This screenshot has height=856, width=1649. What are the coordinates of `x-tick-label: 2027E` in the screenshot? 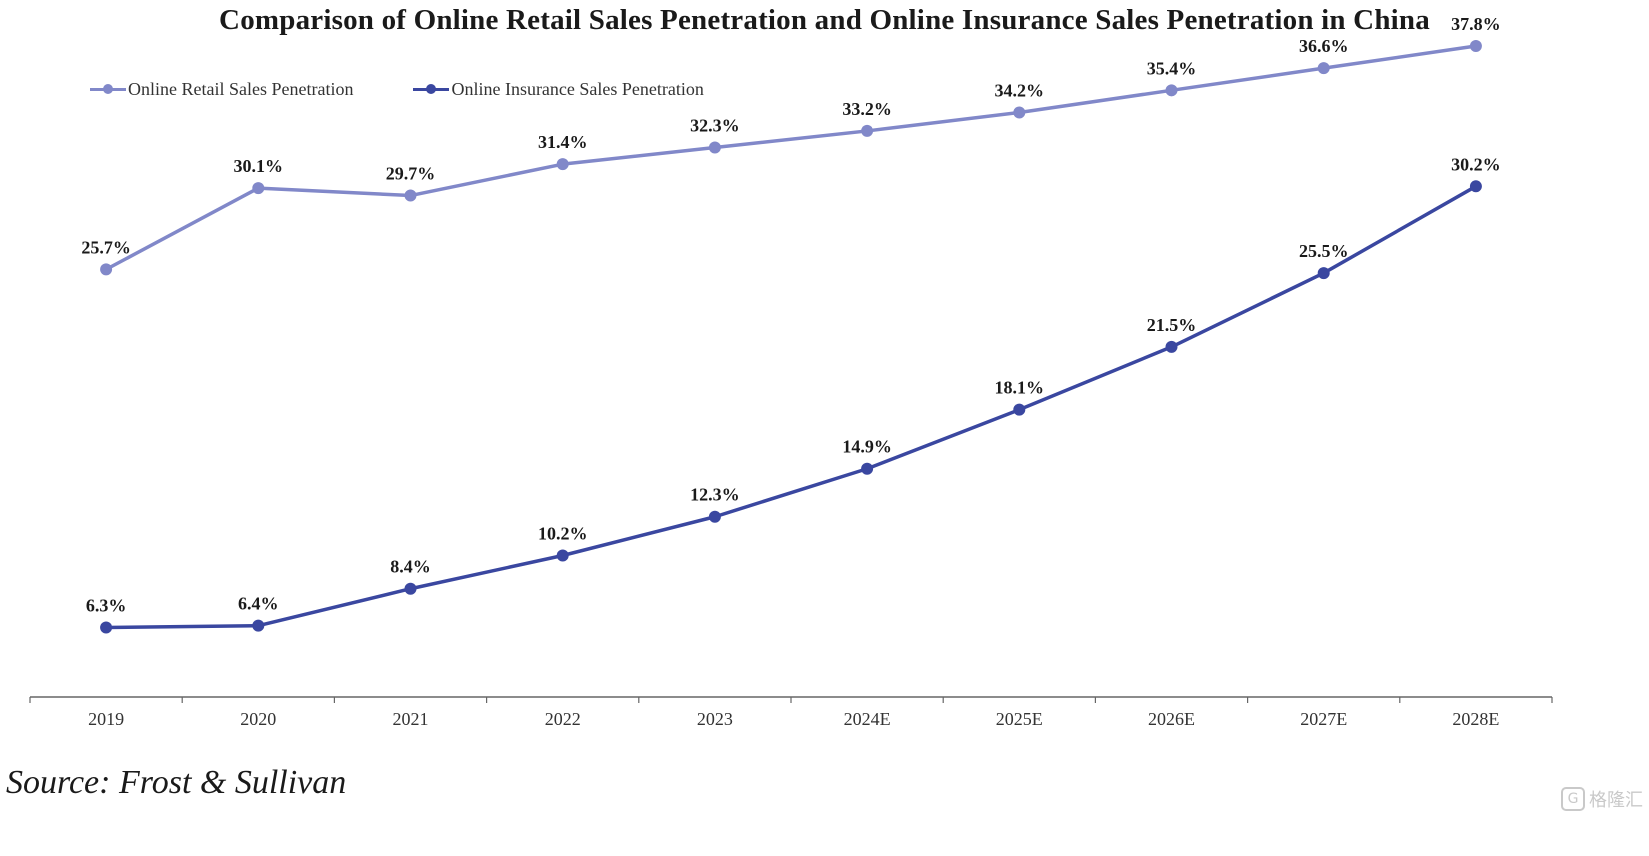 It's located at (1323, 719).